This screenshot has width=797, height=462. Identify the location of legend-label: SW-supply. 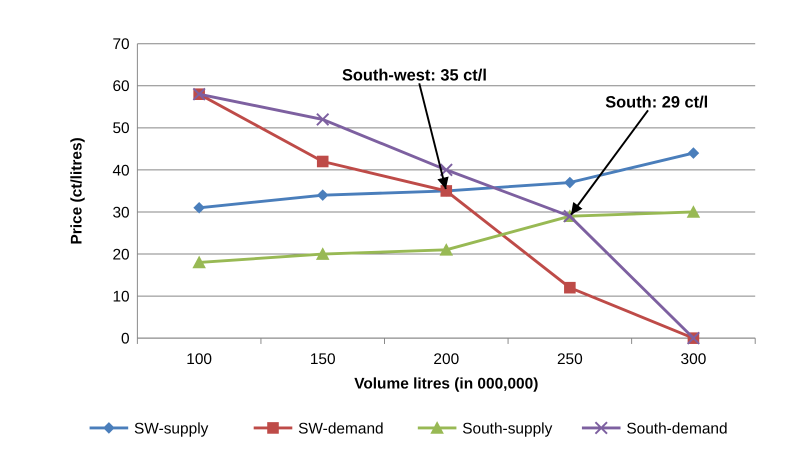
(171, 429).